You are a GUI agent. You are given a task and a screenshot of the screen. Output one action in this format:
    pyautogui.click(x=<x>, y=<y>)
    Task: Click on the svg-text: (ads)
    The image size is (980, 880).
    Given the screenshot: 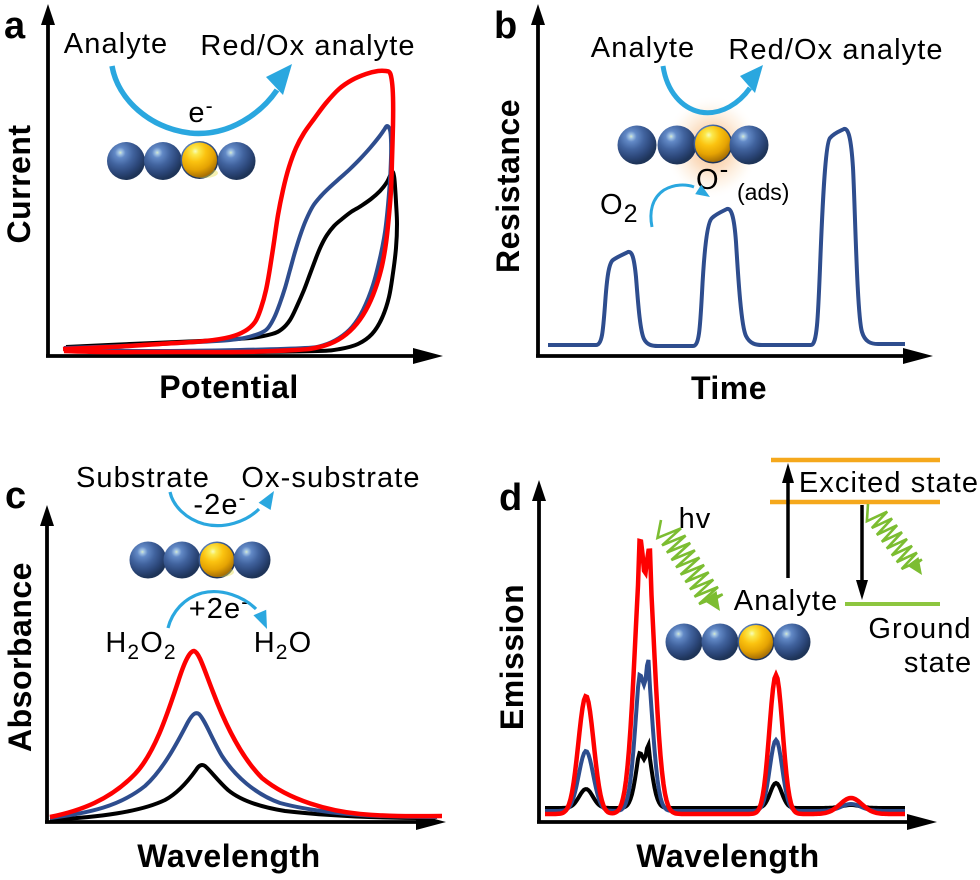 What is the action you would take?
    pyautogui.click(x=763, y=192)
    